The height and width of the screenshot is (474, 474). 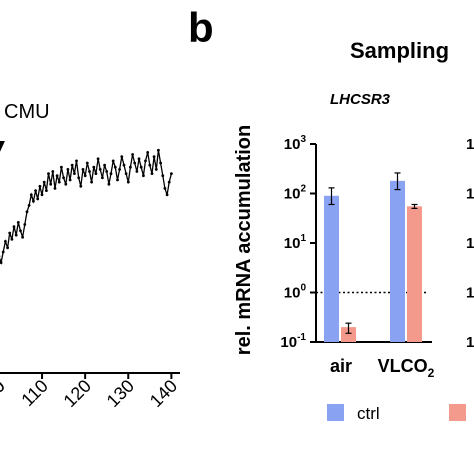 I want to click on y-tick-label: 10⁰, so click(x=295, y=292).